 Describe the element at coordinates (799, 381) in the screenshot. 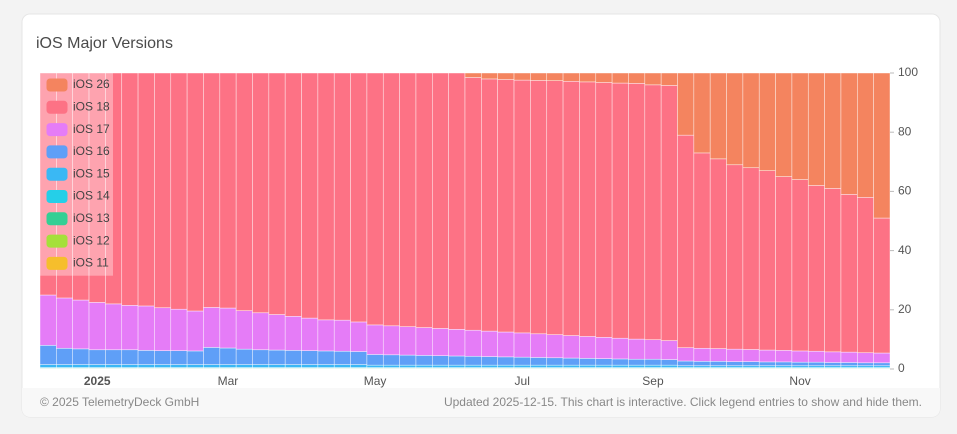

I see `x-tick-label: Nov` at that location.